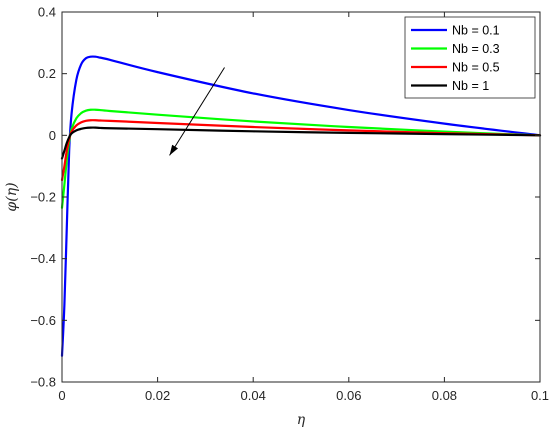 The width and height of the screenshot is (550, 434). Describe the element at coordinates (348, 395) in the screenshot. I see `x-tick-label: 0.06` at that location.